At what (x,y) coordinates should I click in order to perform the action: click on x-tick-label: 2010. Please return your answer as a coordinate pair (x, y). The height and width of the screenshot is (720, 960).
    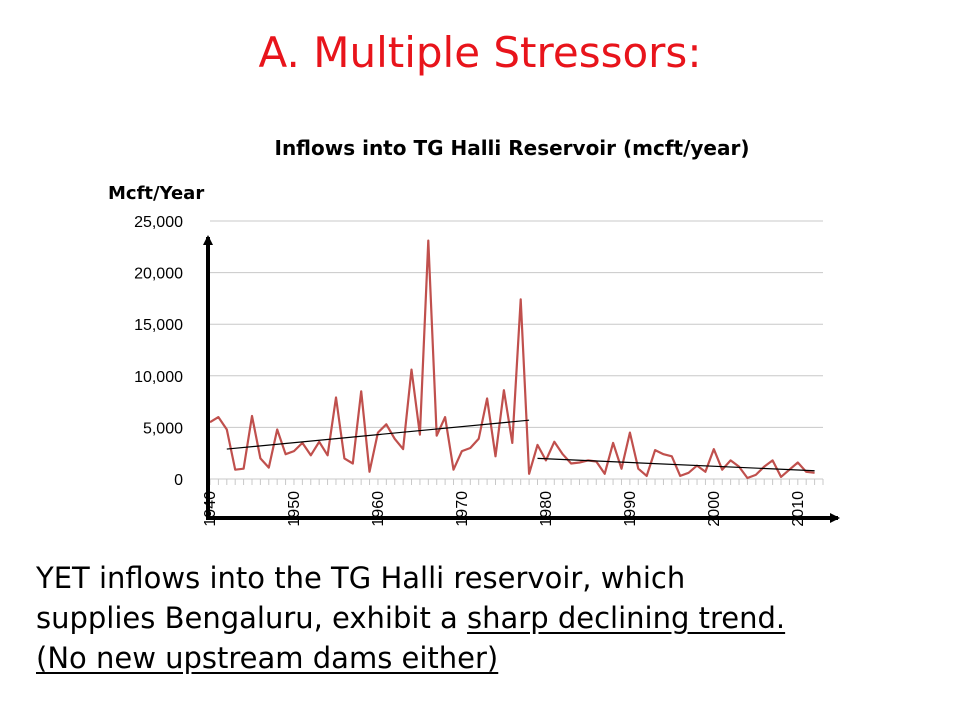
    Looking at the image, I should click on (798, 509).